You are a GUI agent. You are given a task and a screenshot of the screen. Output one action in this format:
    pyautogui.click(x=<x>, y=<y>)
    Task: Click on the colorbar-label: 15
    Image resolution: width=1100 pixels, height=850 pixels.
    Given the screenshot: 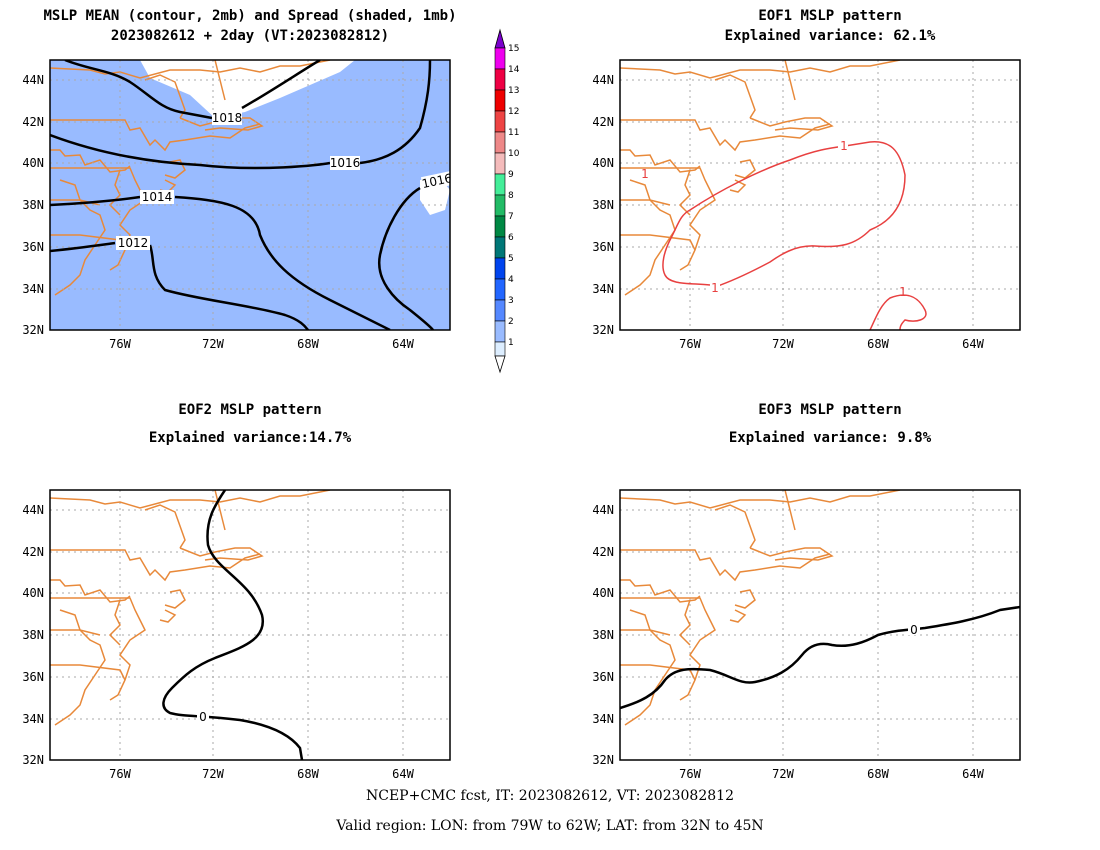 What is the action you would take?
    pyautogui.click(x=513, y=49)
    